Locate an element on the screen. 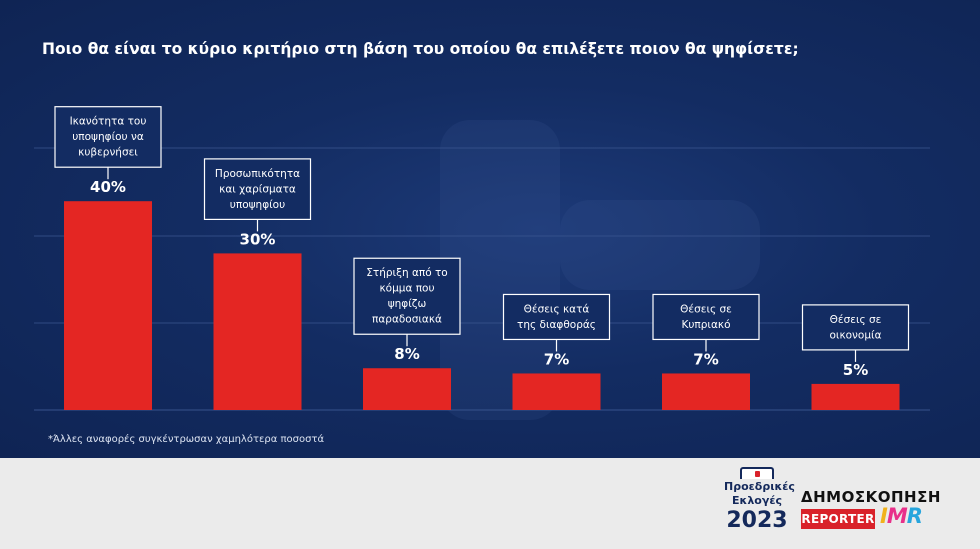  logo-year: 2023 is located at coordinates (757, 520).